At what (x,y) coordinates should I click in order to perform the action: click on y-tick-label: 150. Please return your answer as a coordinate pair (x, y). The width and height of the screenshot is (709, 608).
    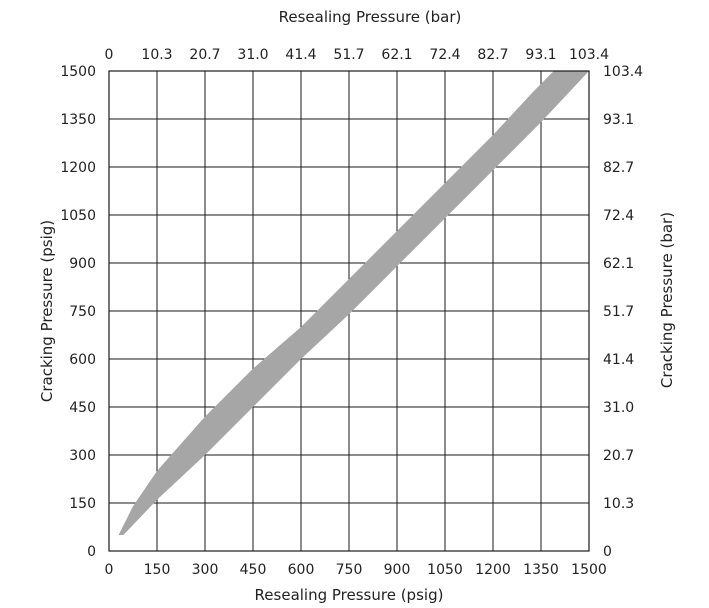
    Looking at the image, I should click on (82, 504).